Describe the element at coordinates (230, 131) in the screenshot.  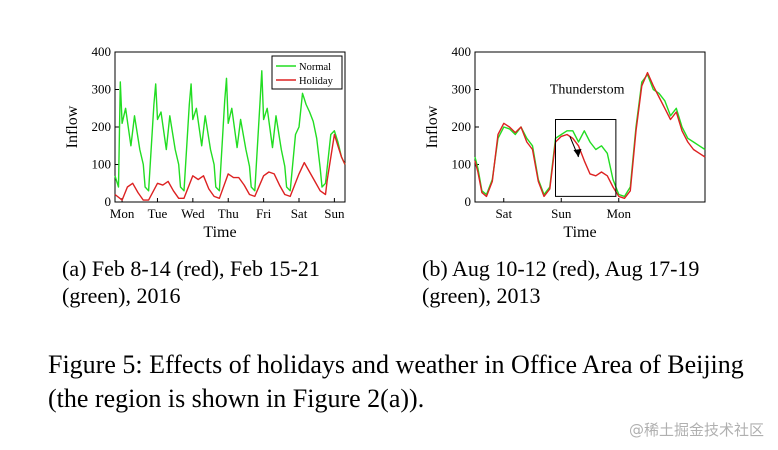
I see `series-line-normal` at that location.